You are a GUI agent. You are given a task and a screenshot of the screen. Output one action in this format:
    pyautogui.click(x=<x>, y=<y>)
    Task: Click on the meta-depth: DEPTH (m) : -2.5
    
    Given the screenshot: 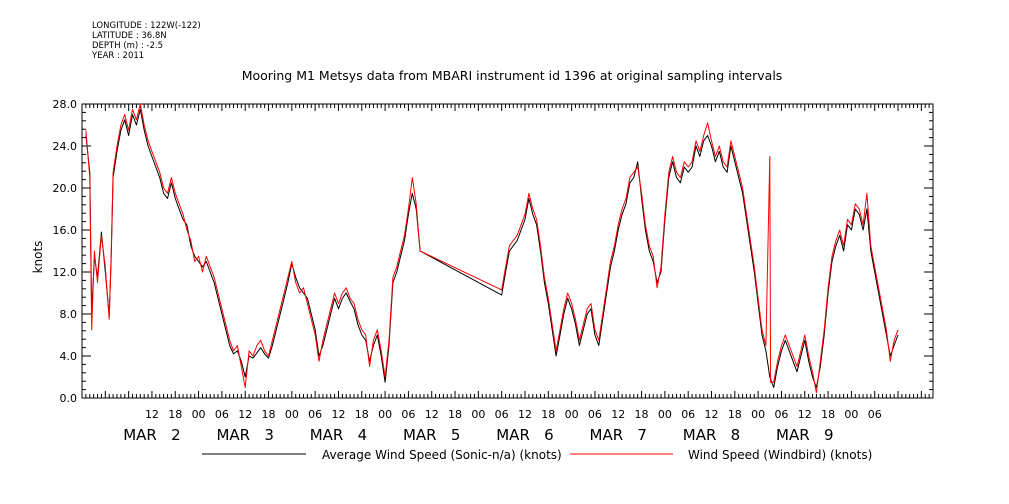 What is the action you would take?
    pyautogui.click(x=128, y=46)
    